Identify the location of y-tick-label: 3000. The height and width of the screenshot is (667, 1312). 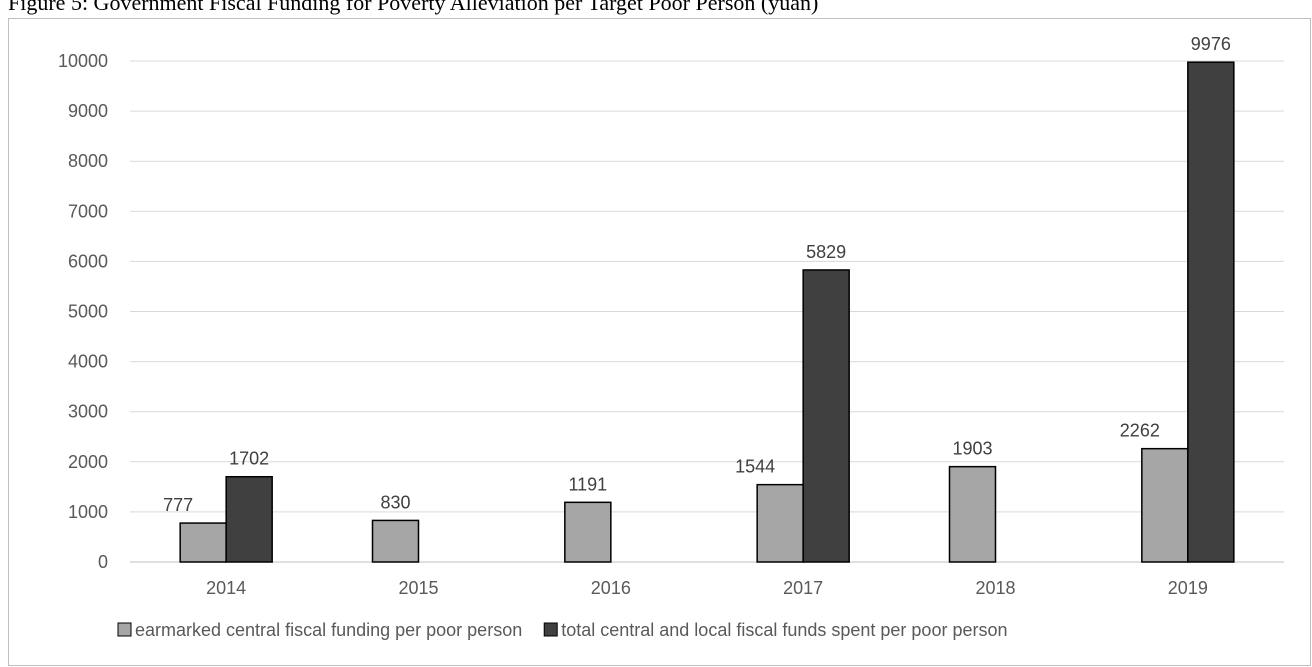
(88, 412).